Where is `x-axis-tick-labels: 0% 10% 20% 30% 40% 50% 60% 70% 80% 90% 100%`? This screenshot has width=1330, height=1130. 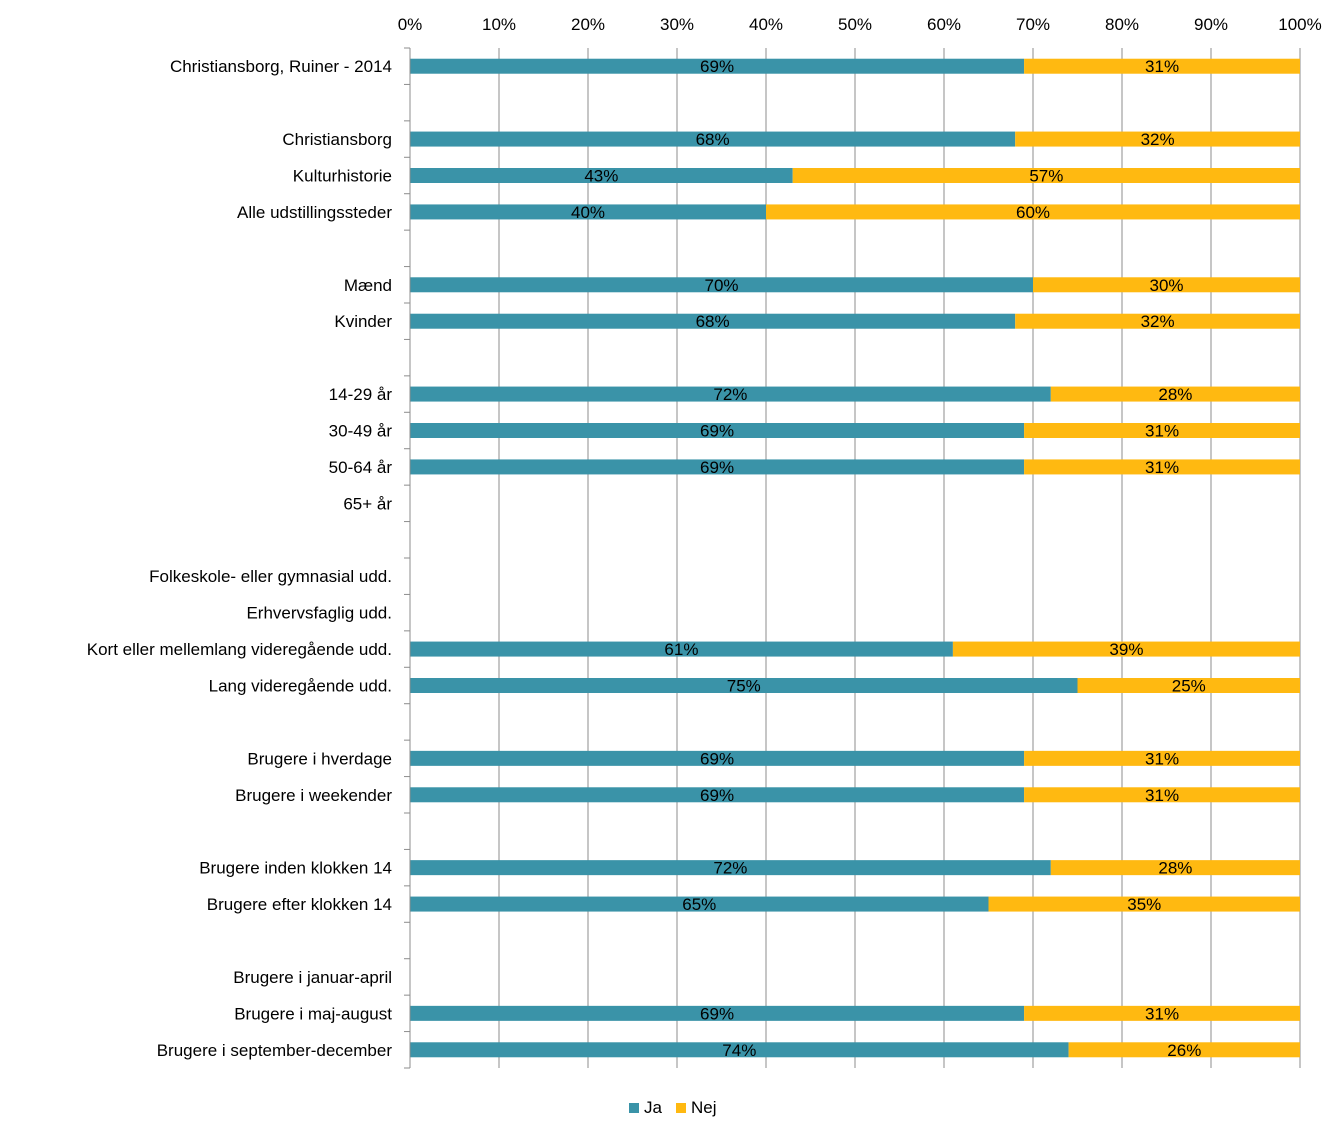
x-axis-tick-labels: 0% 10% 20% 30% 40% 50% 60% 70% 80% 90% 100% is located at coordinates (860, 24).